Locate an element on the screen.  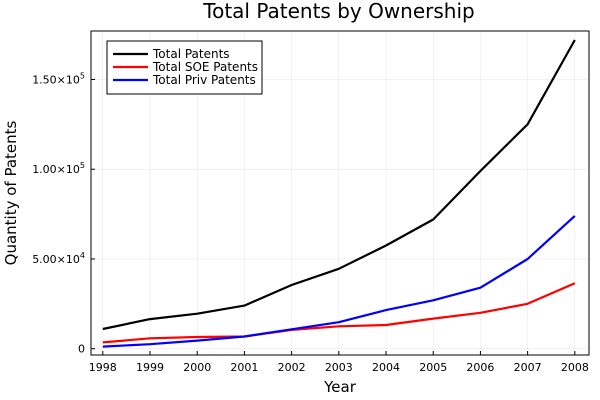
x-tick-label: 2005 is located at coordinates (433, 367).